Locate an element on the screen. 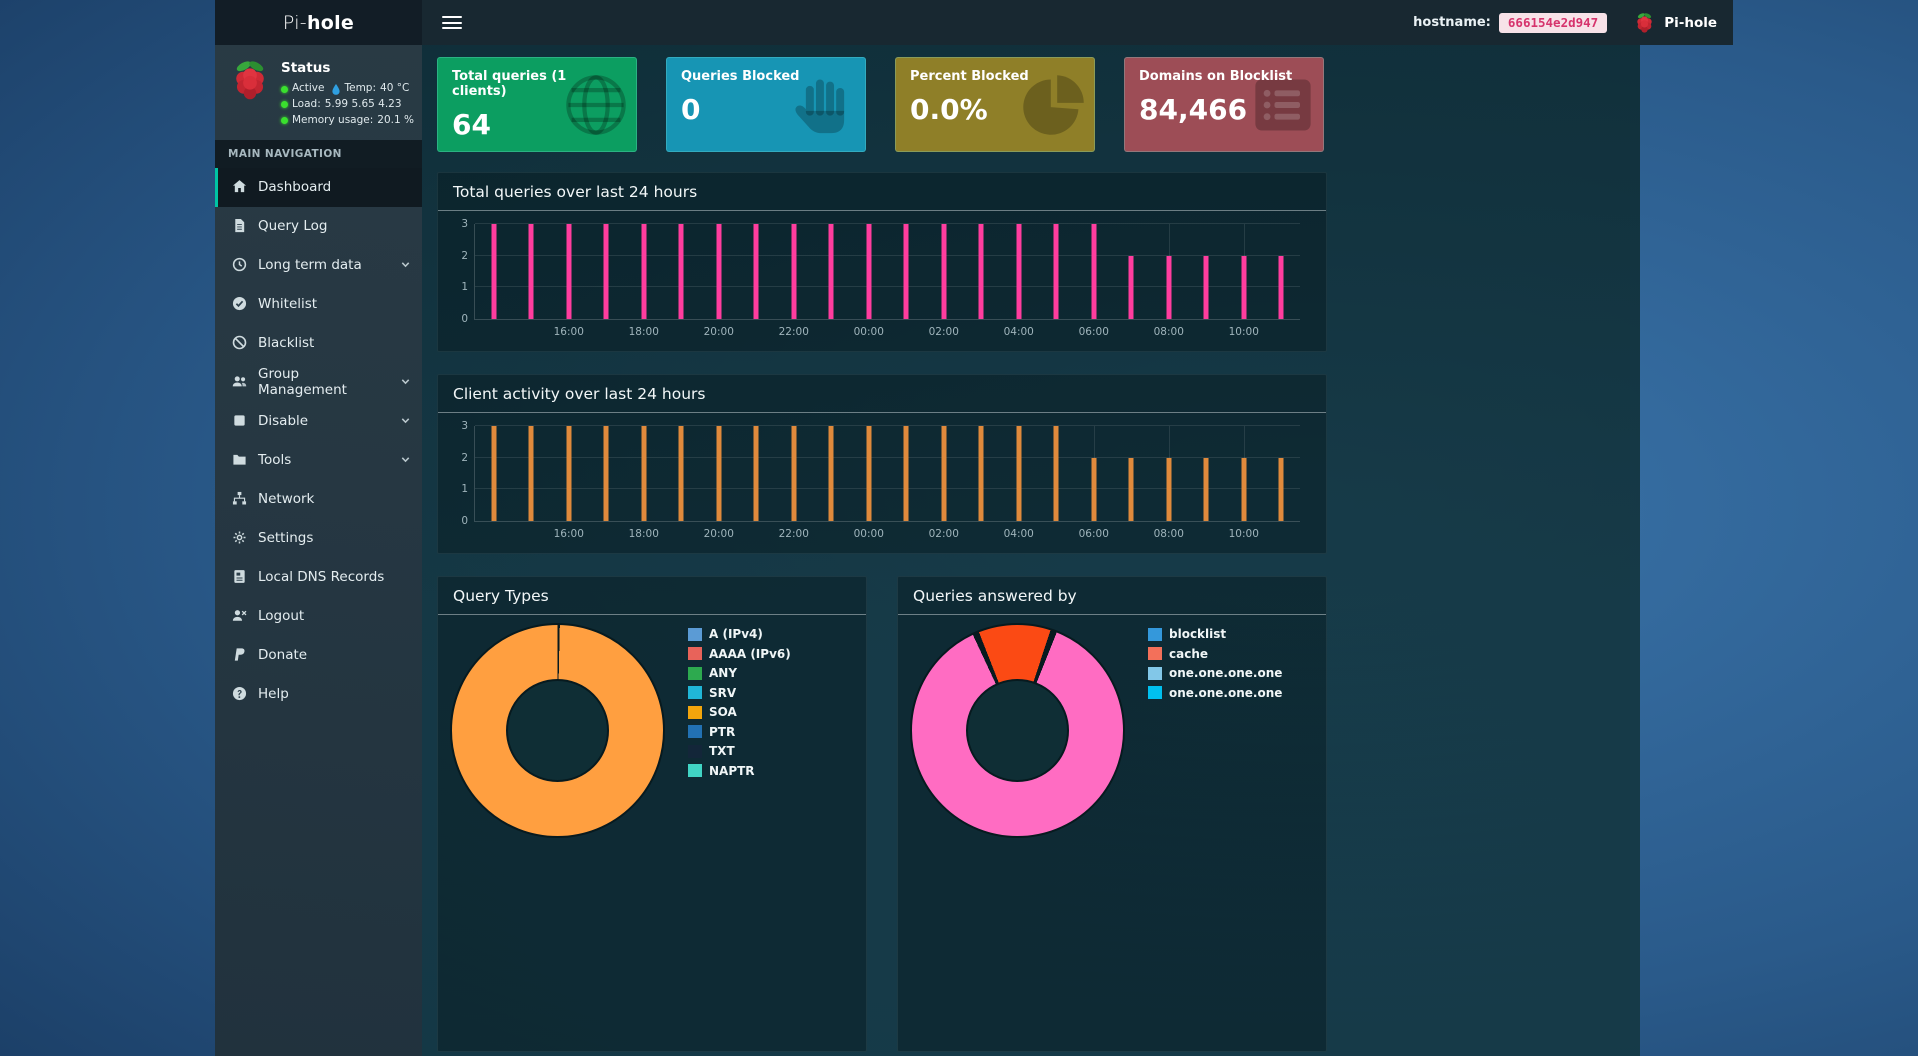  summary-card-domains-on-blocklist: Domains on Blocklist 84,466 is located at coordinates (1224, 104).